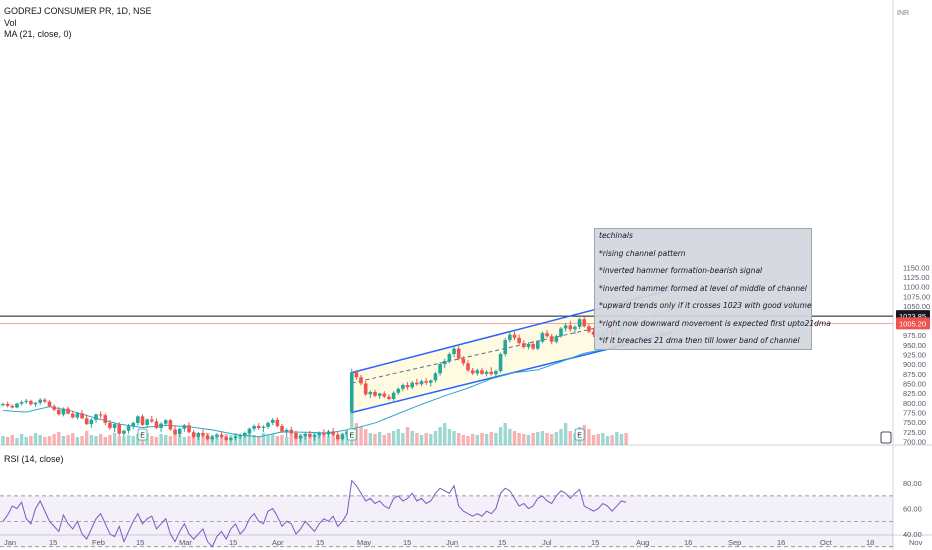 This screenshot has height=550, width=932. What do you see at coordinates (916, 306) in the screenshot?
I see `price-tick-label: 1050.00` at bounding box center [916, 306].